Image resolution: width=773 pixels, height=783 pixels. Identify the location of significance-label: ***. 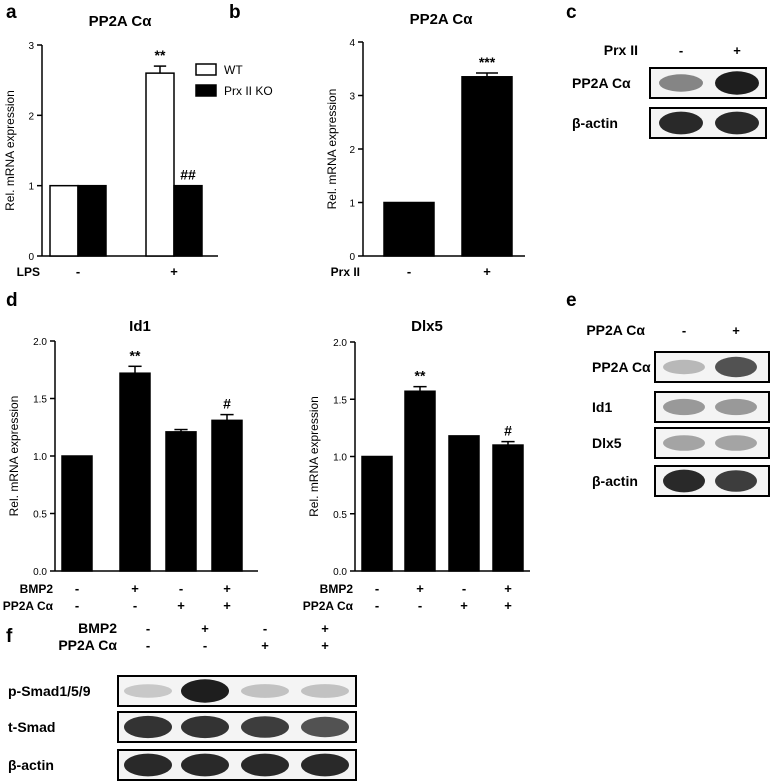
(487, 62).